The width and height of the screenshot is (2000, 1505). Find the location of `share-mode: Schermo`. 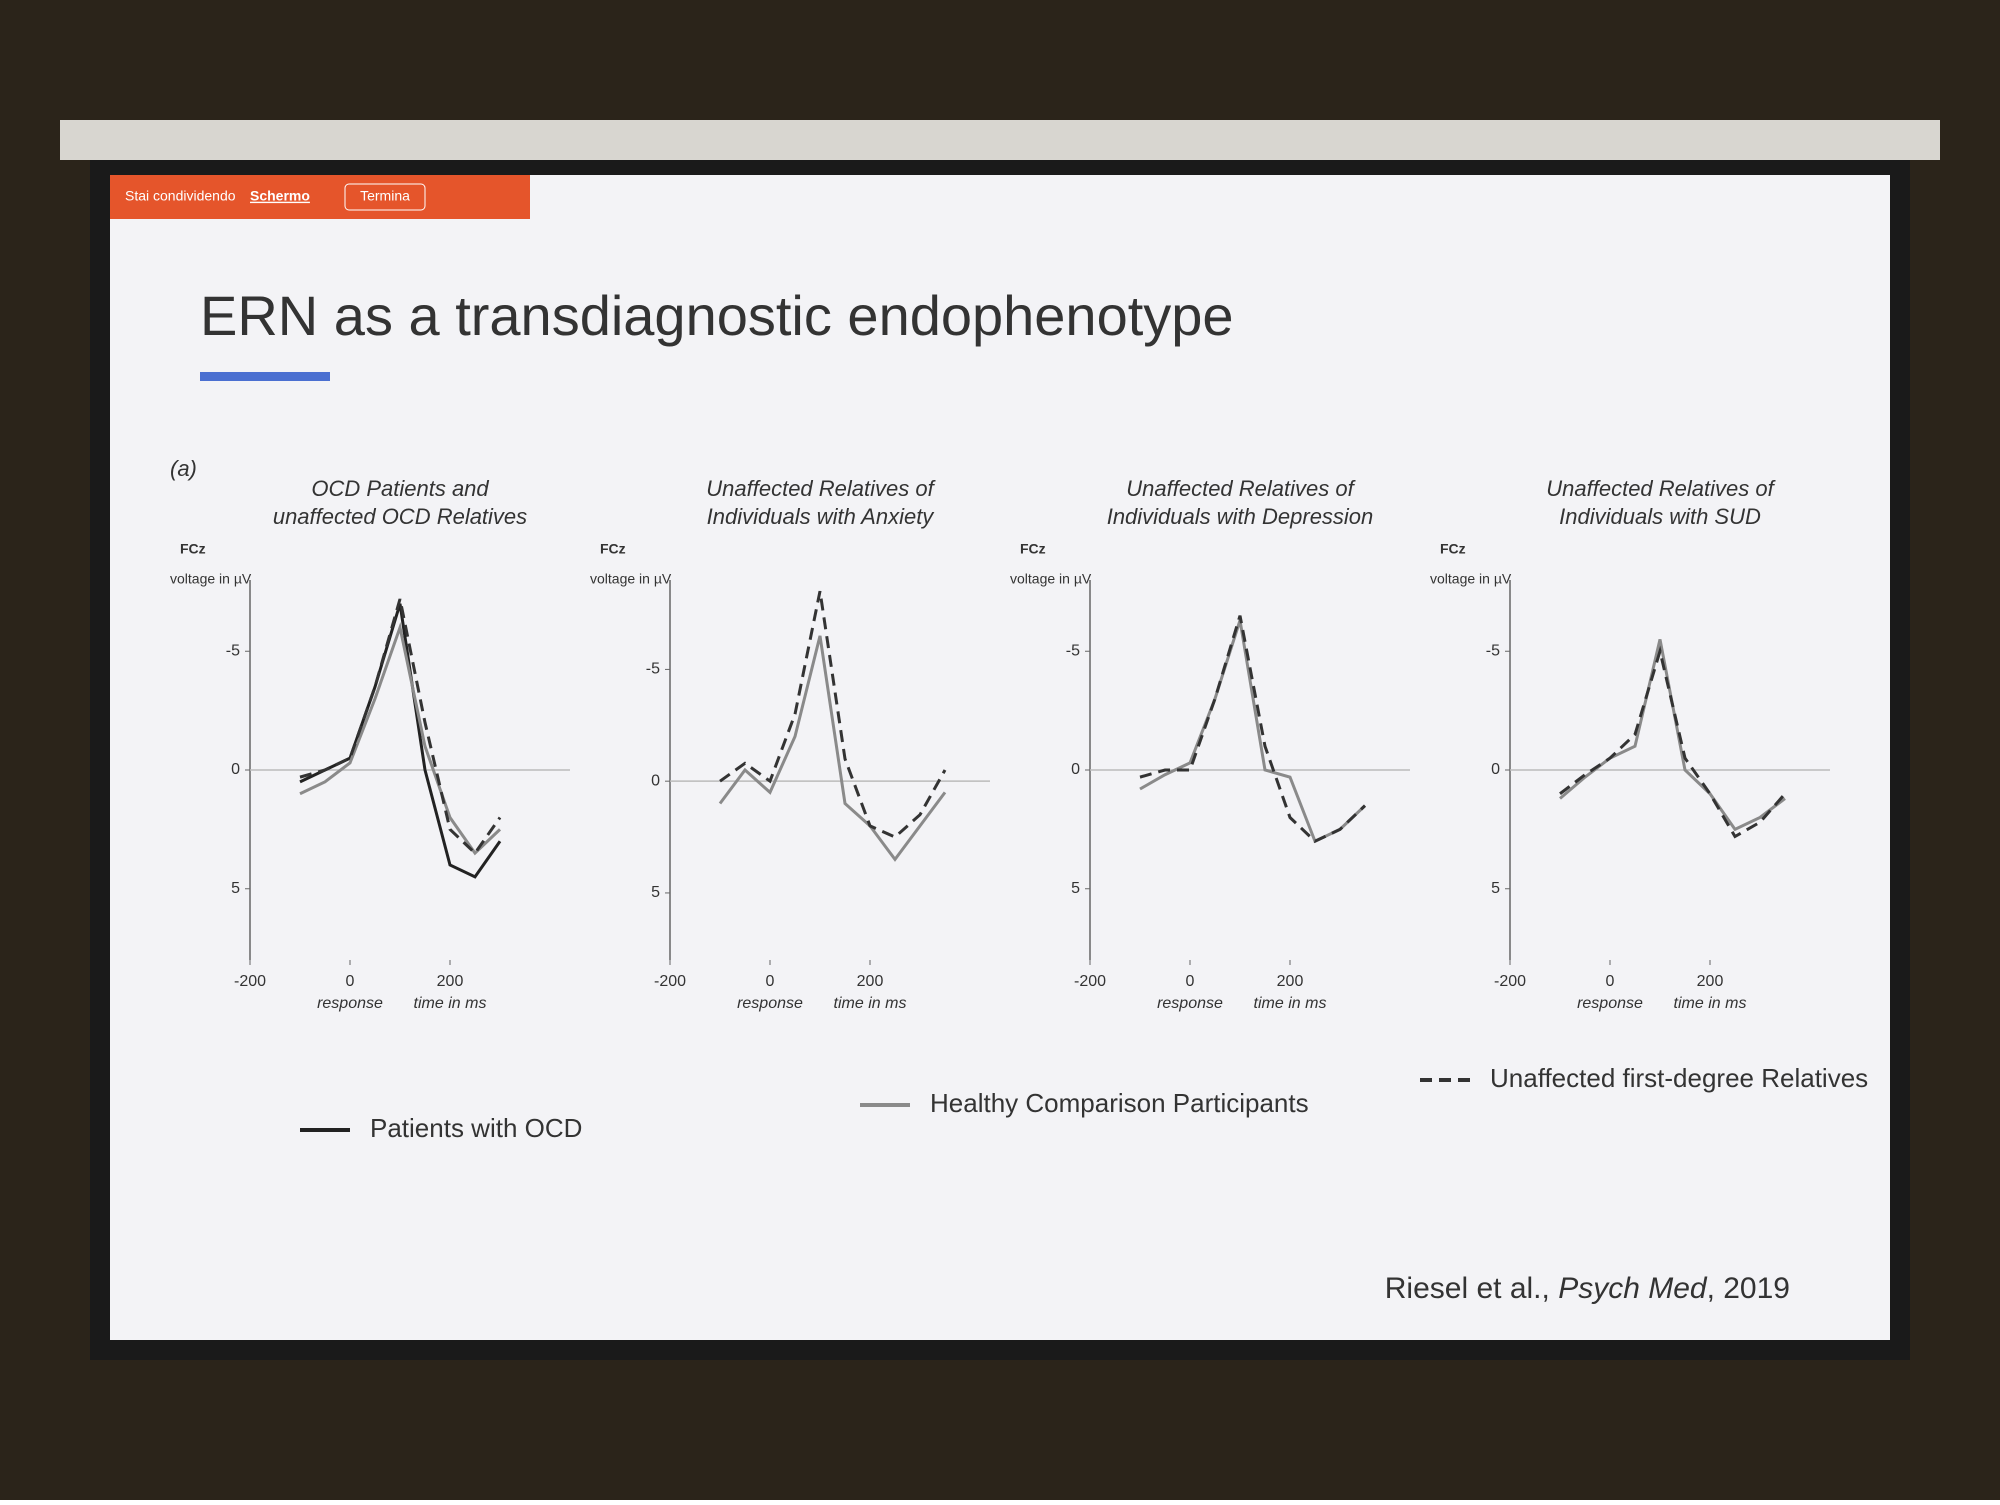

share-mode: Schermo is located at coordinates (280, 196).